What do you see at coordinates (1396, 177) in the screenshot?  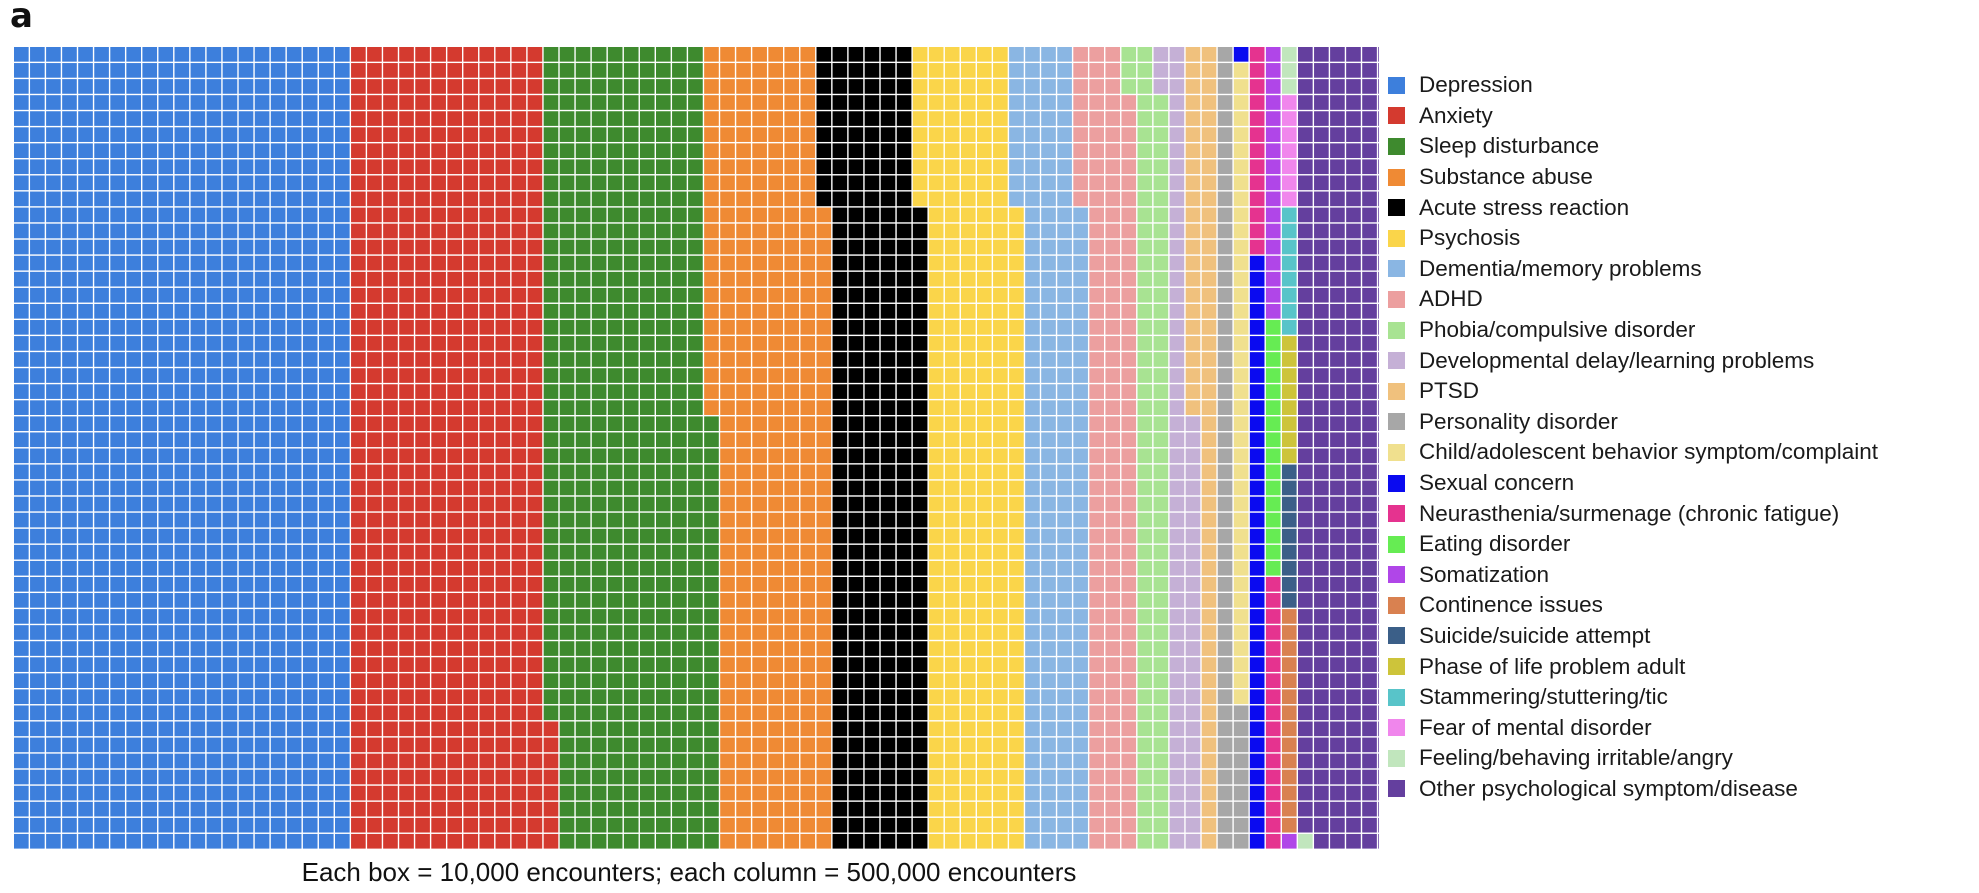 I see `legend-swatch` at bounding box center [1396, 177].